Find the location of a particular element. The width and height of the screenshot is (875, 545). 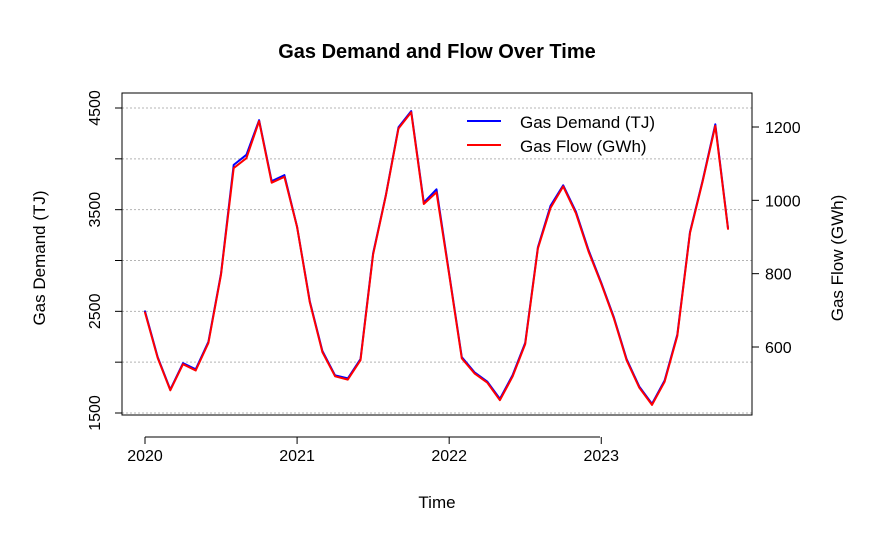

y-tick-label-left: 3500 is located at coordinates (95, 210).